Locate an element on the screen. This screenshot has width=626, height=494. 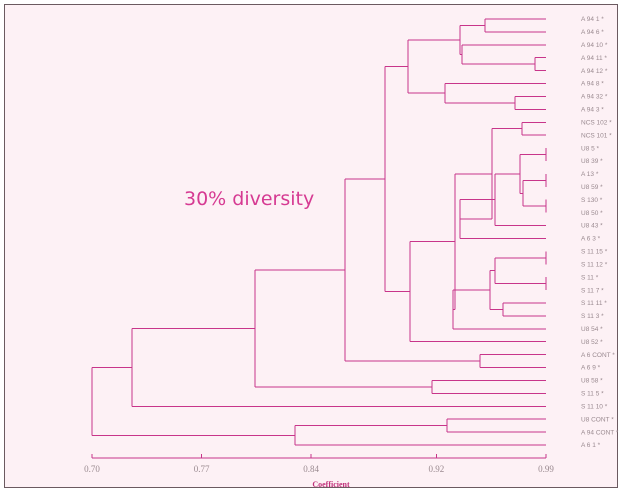
leaf-label: S 11 15 * is located at coordinates (594, 252).